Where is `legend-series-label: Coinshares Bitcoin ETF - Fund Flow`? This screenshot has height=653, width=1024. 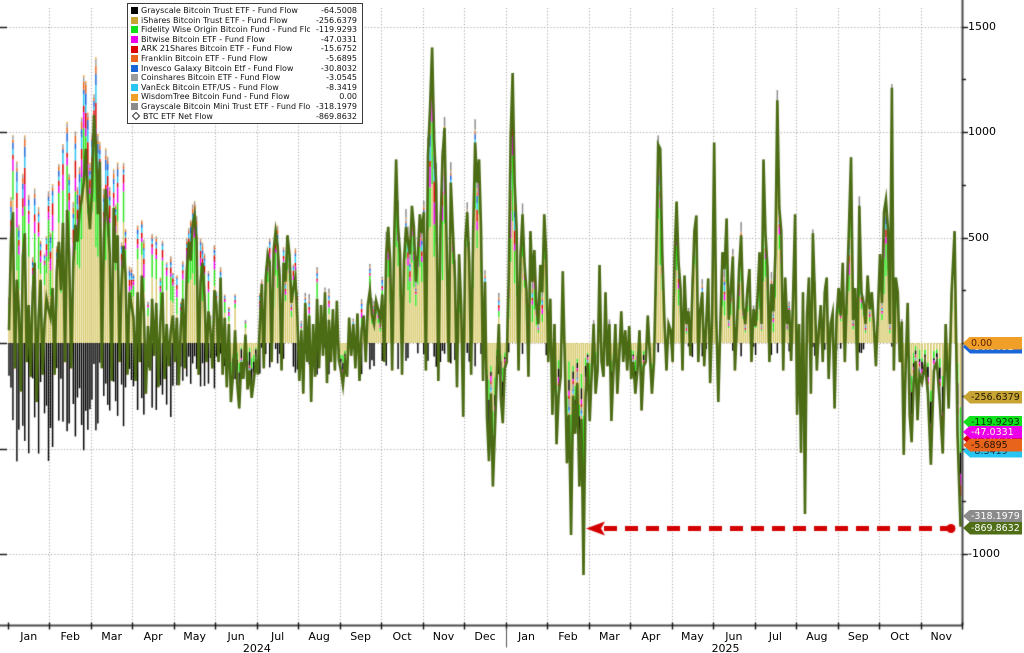 legend-series-label: Coinshares Bitcoin ETF - Fund Flow is located at coordinates (211, 78).